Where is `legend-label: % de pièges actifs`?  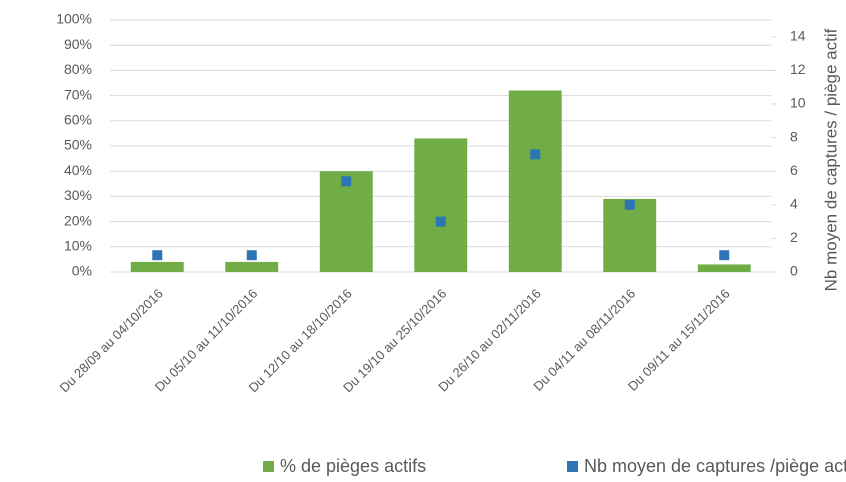 legend-label: % de pièges actifs is located at coordinates (353, 466).